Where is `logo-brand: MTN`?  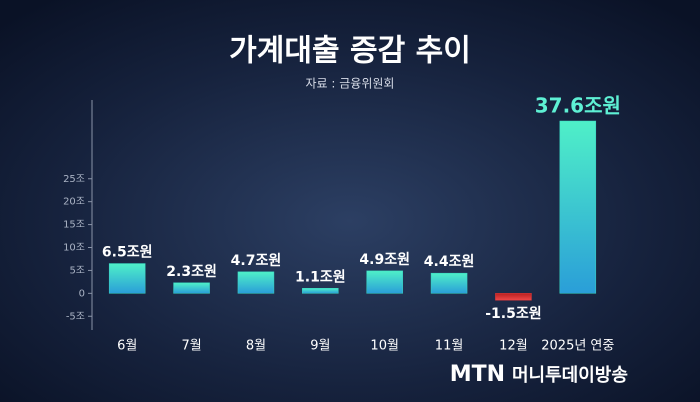
logo-brand: MTN is located at coordinates (477, 374).